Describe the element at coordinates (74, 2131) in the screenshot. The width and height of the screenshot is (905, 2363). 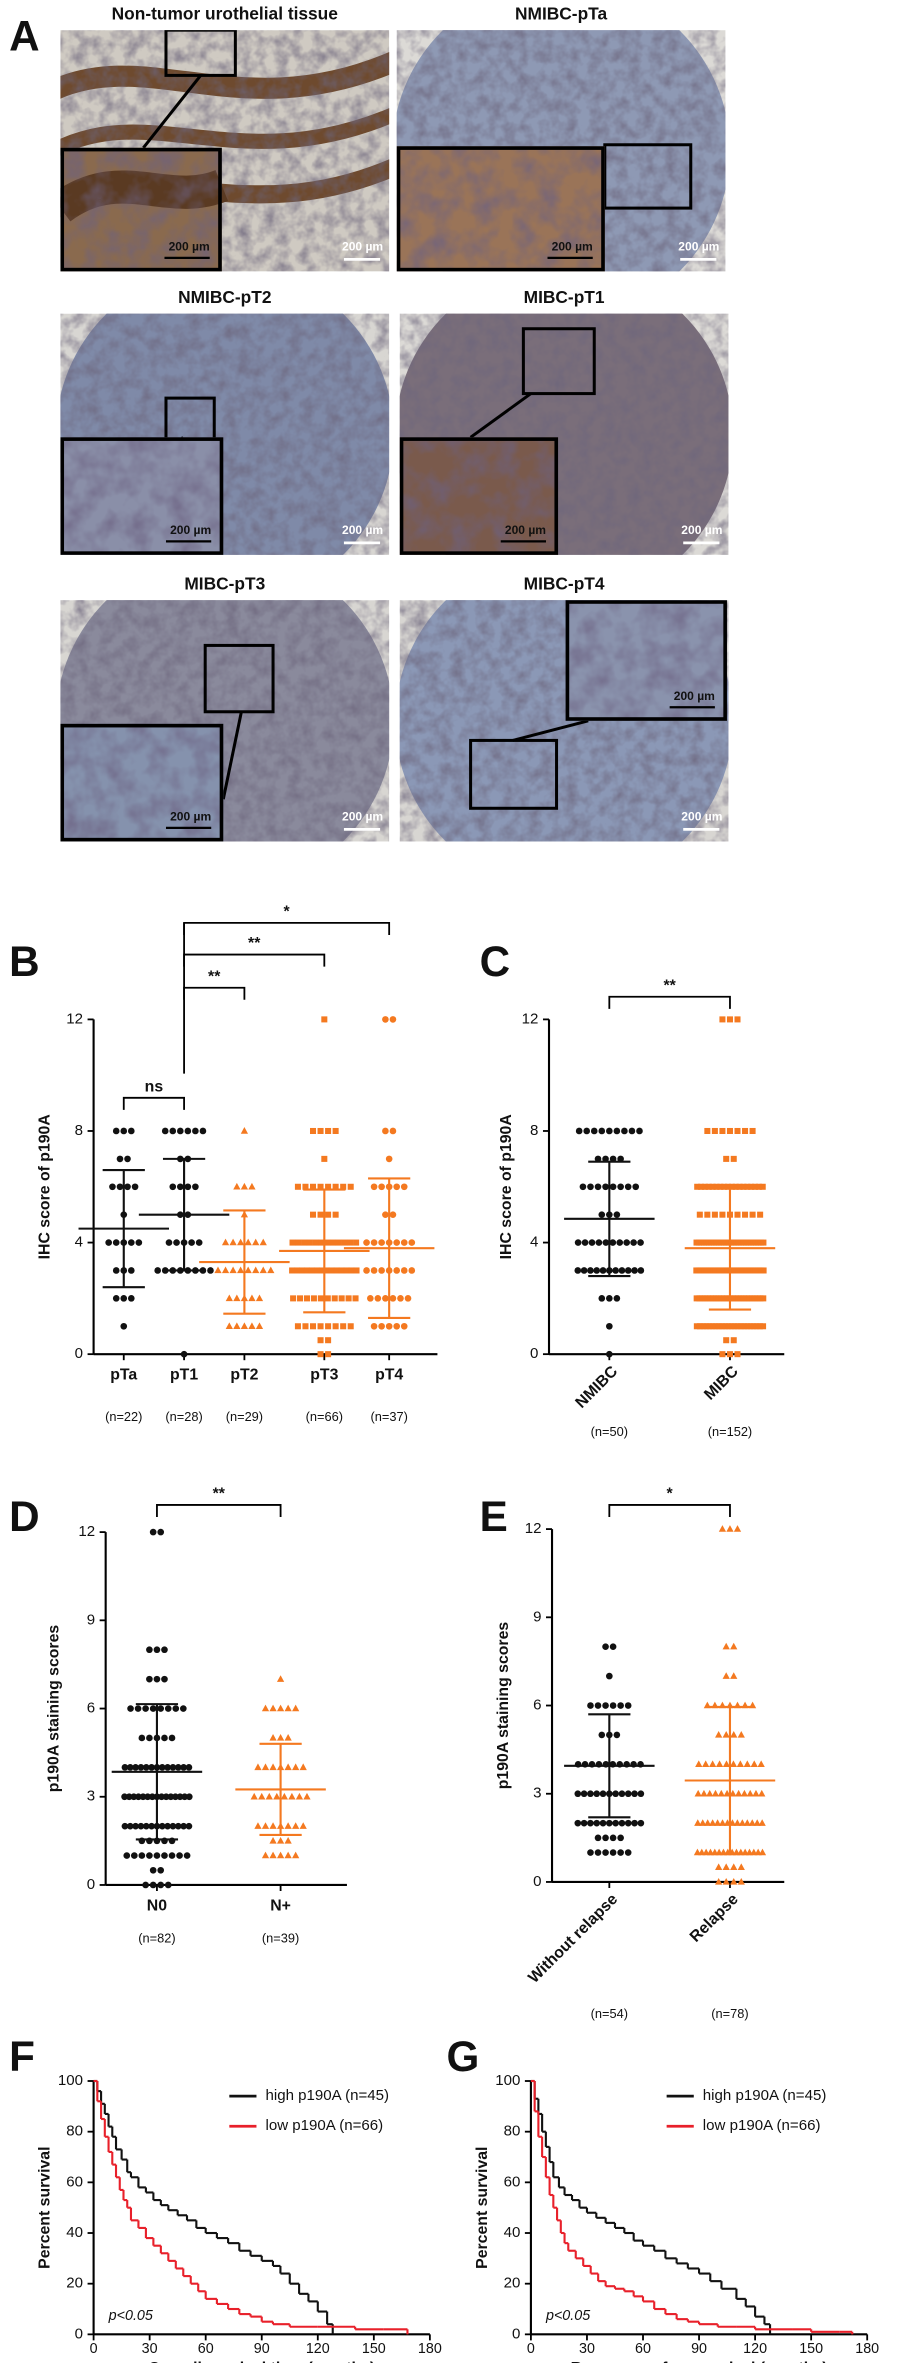
I see `y-tick-label: 80` at that location.